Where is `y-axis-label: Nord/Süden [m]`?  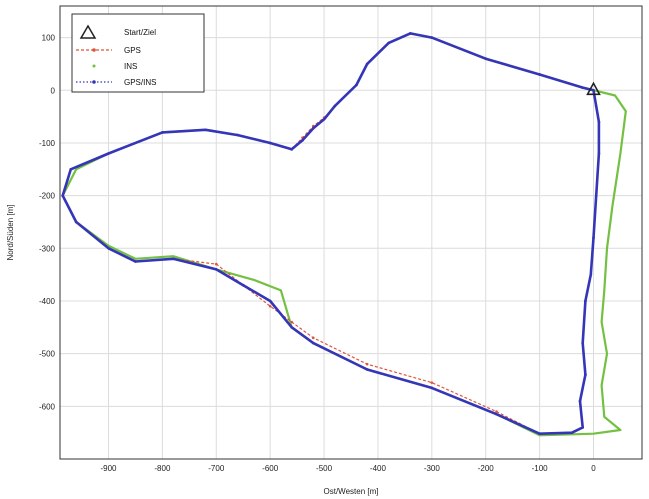 y-axis-label: Nord/Süden [m] is located at coordinates (10, 232).